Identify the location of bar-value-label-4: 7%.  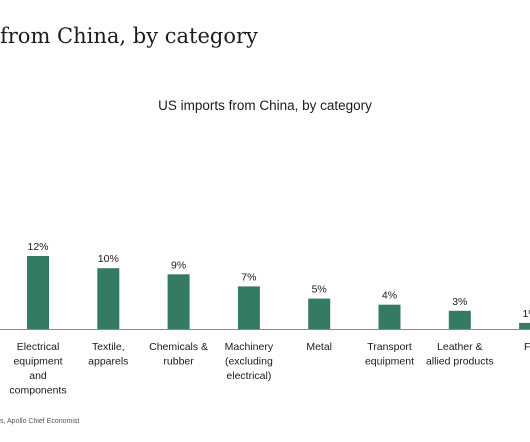
(248, 277).